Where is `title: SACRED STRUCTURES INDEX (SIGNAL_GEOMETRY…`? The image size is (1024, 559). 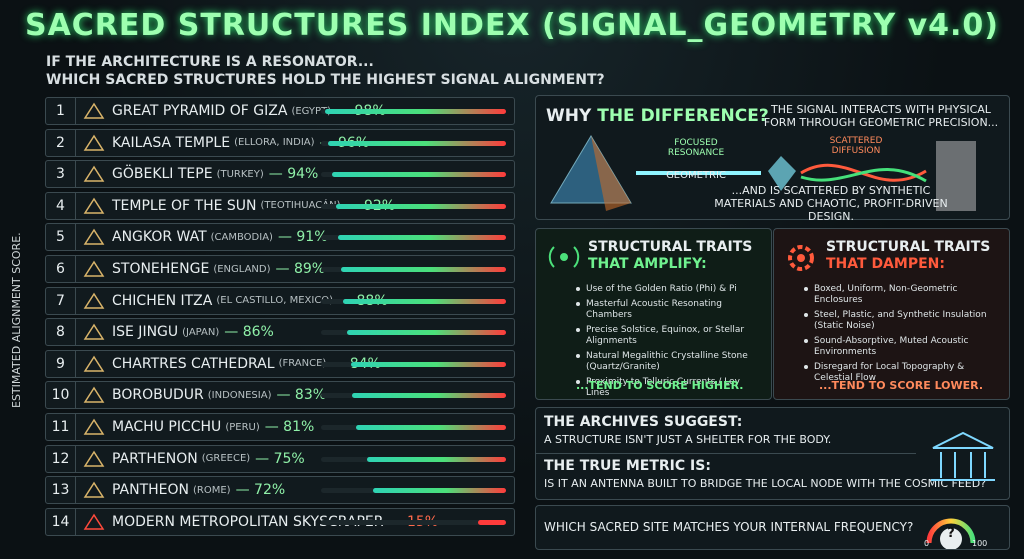 title: SACRED STRUCTURES INDEX (SIGNAL_GEOMETRY… is located at coordinates (512, 25).